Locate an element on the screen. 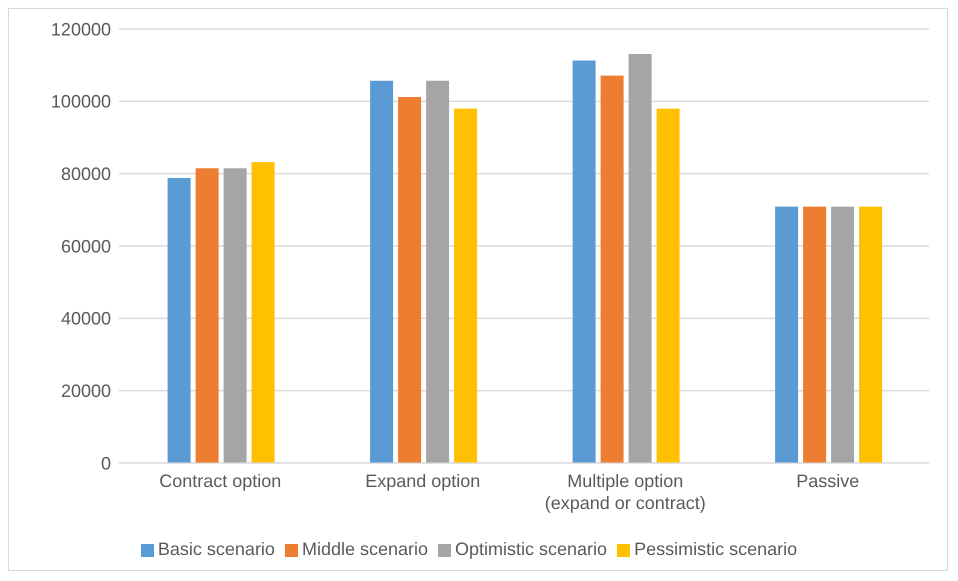  y-tick-label: 100000 is located at coordinates (80, 102).